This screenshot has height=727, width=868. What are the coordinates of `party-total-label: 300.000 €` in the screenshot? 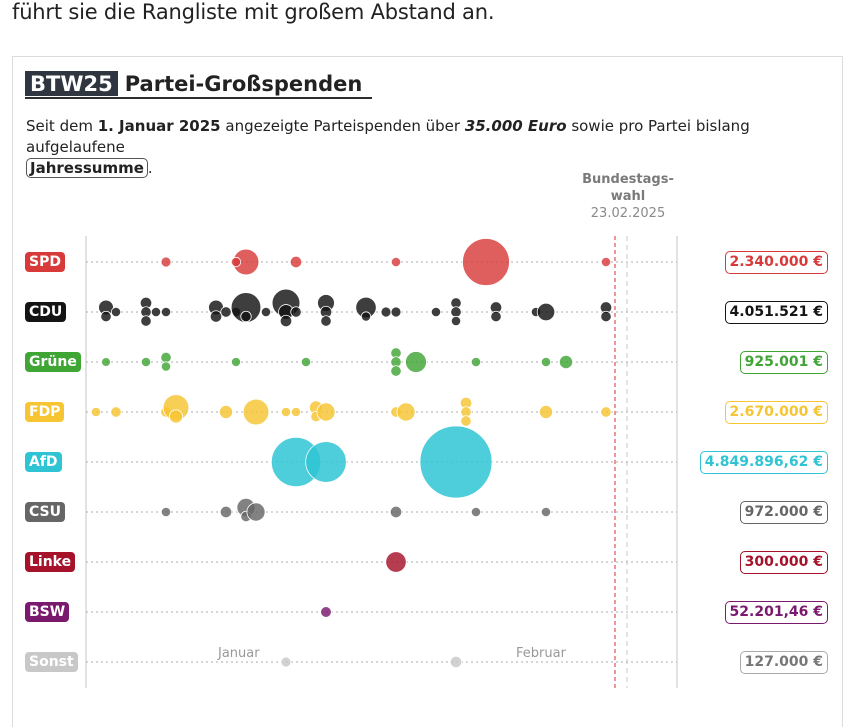 It's located at (783, 562).